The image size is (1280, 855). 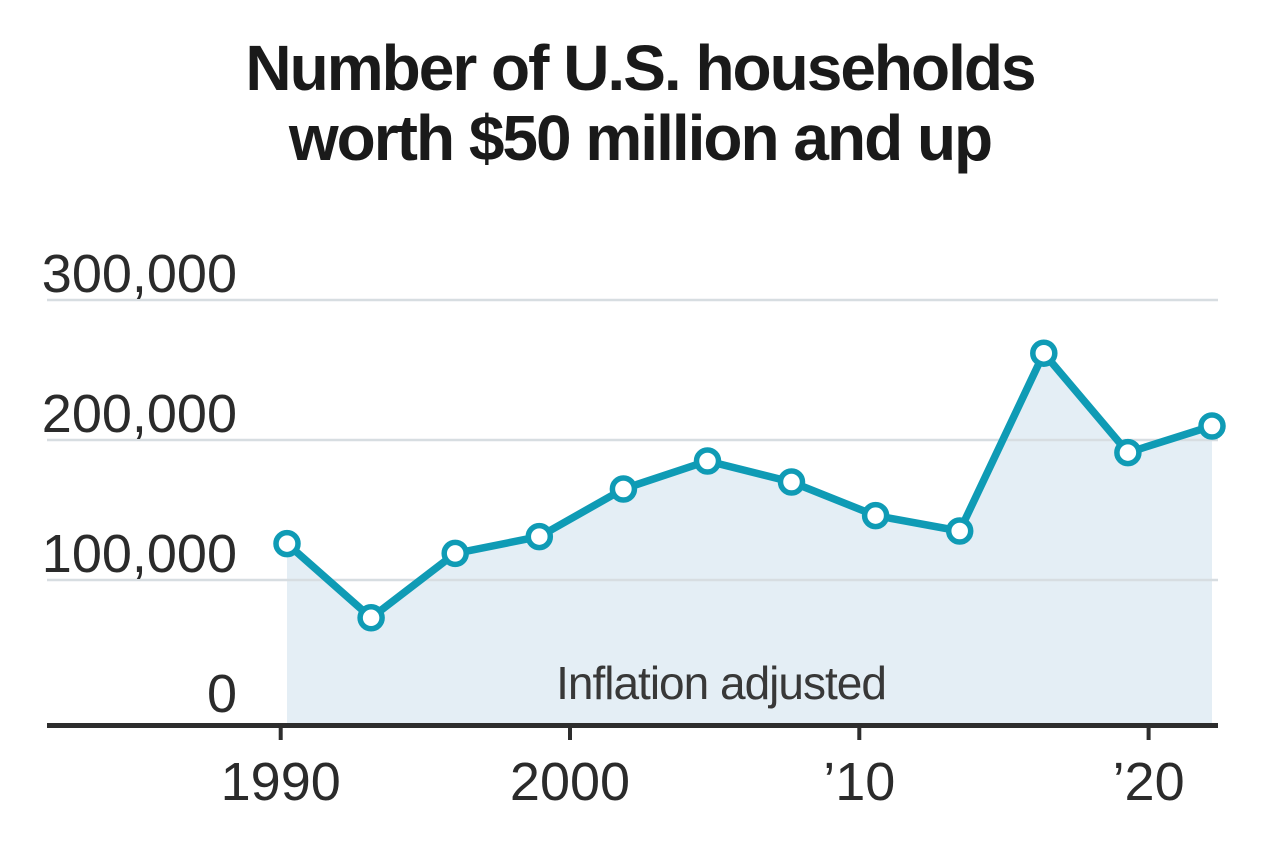 I want to click on data-point-1989, so click(x=287, y=543).